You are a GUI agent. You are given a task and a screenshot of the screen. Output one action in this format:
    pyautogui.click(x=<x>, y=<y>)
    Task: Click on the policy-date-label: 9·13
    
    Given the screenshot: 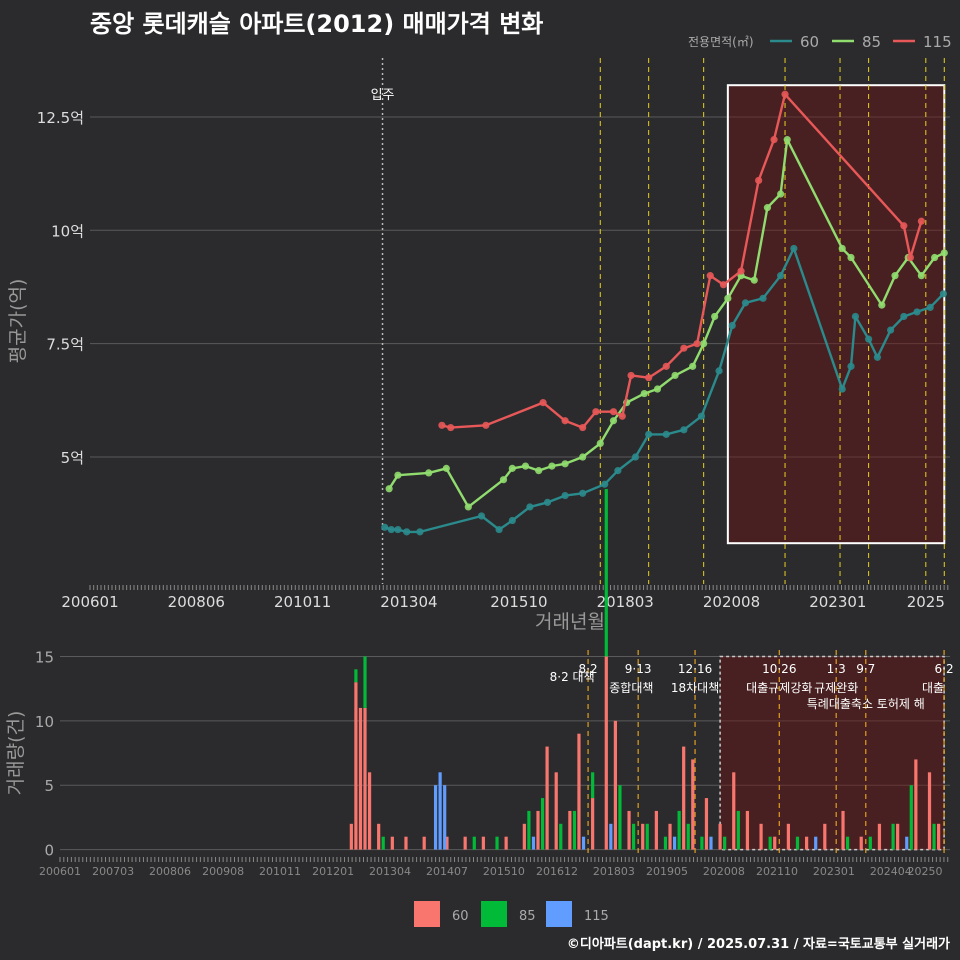 What is the action you would take?
    pyautogui.click(x=638, y=669)
    